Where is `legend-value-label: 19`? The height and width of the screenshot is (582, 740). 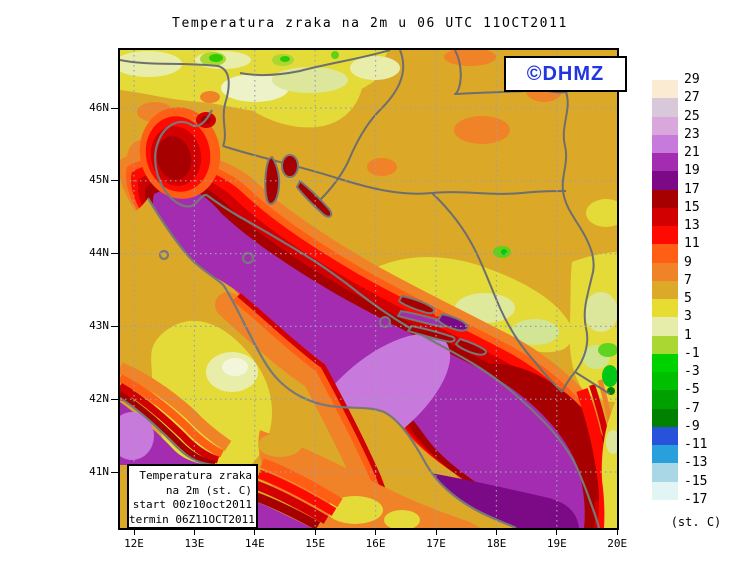
legend-value-label: 19 is located at coordinates (692, 171).